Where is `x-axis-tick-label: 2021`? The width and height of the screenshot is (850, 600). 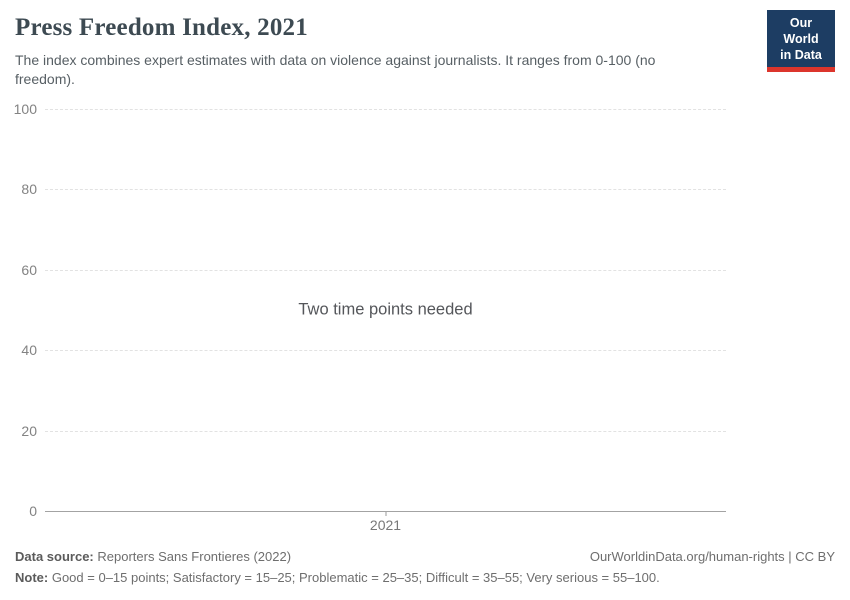
x-axis-tick-label: 2021 is located at coordinates (385, 525).